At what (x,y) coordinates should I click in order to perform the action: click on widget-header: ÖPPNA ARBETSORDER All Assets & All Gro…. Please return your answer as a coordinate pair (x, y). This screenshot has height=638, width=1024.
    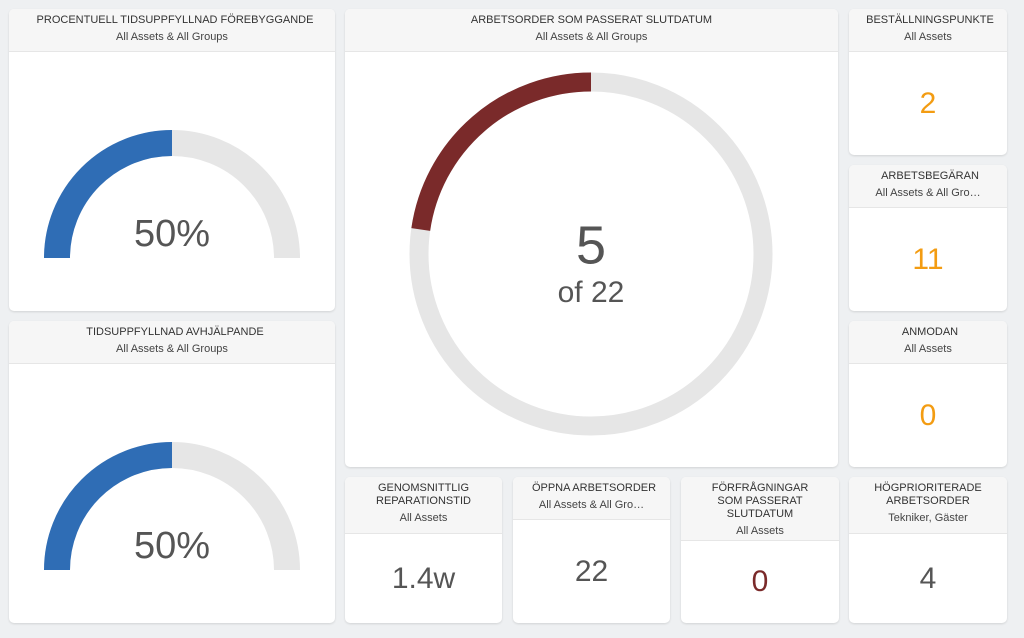
    Looking at the image, I should click on (591, 498).